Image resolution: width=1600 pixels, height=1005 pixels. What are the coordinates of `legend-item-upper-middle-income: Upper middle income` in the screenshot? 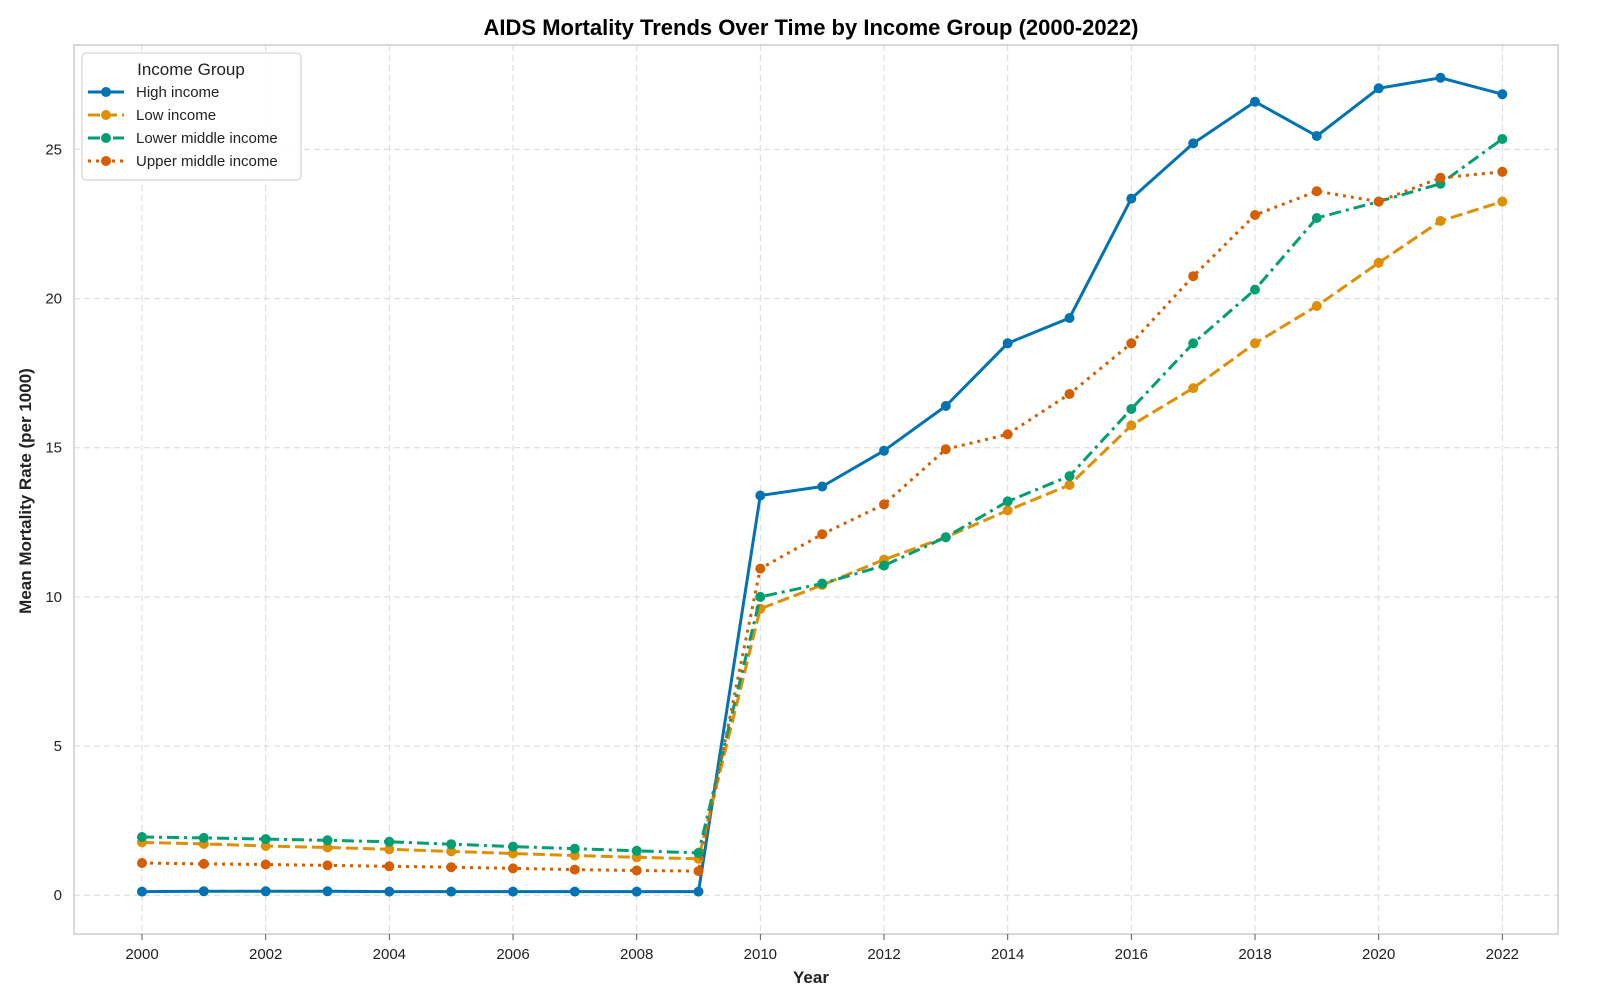 It's located at (183, 161).